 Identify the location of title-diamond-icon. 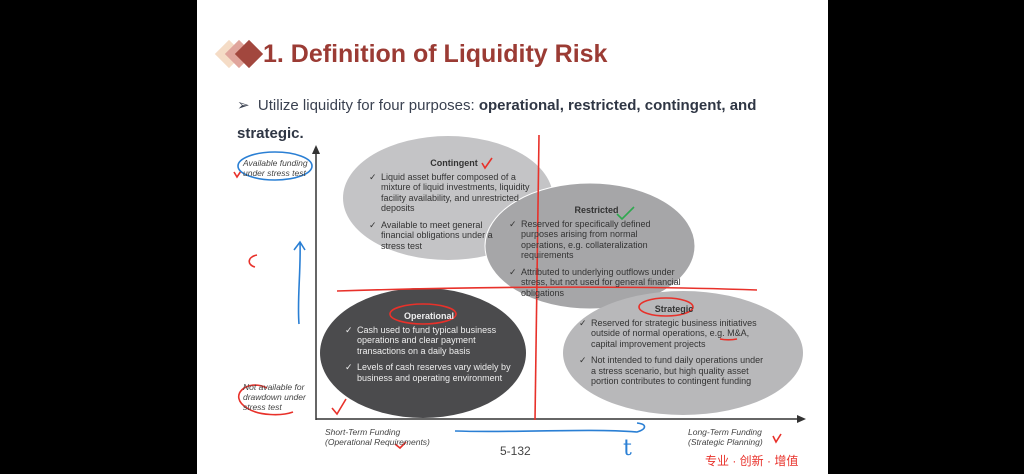
(239, 54).